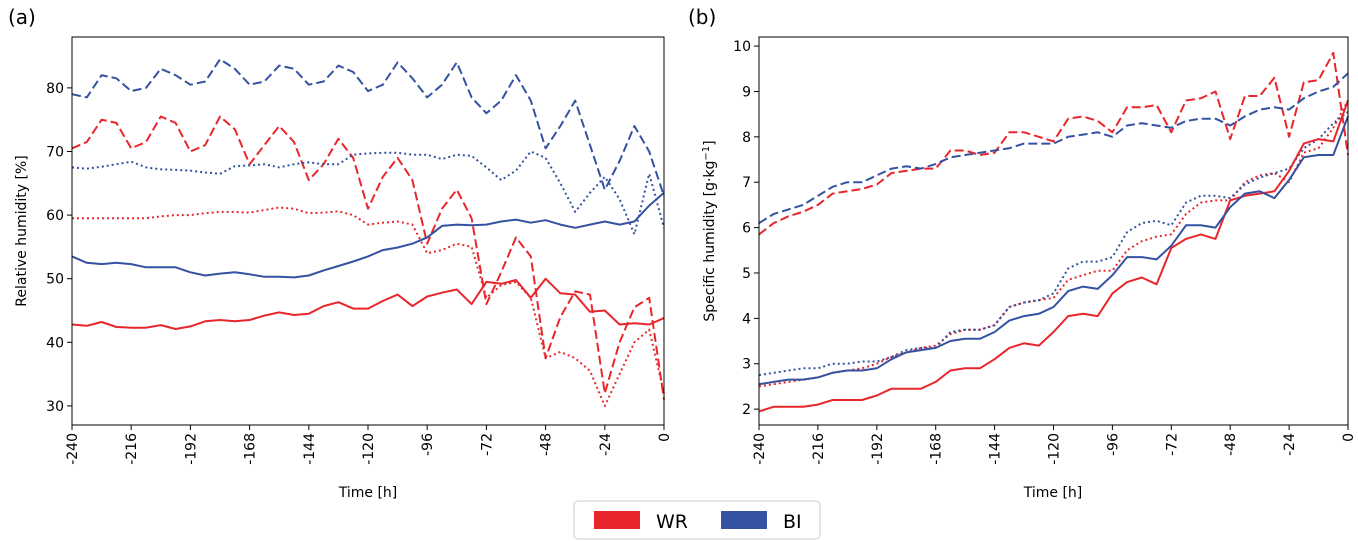  What do you see at coordinates (368, 493) in the screenshot?
I see `panel-a-x-axis-label: Time [h]` at bounding box center [368, 493].